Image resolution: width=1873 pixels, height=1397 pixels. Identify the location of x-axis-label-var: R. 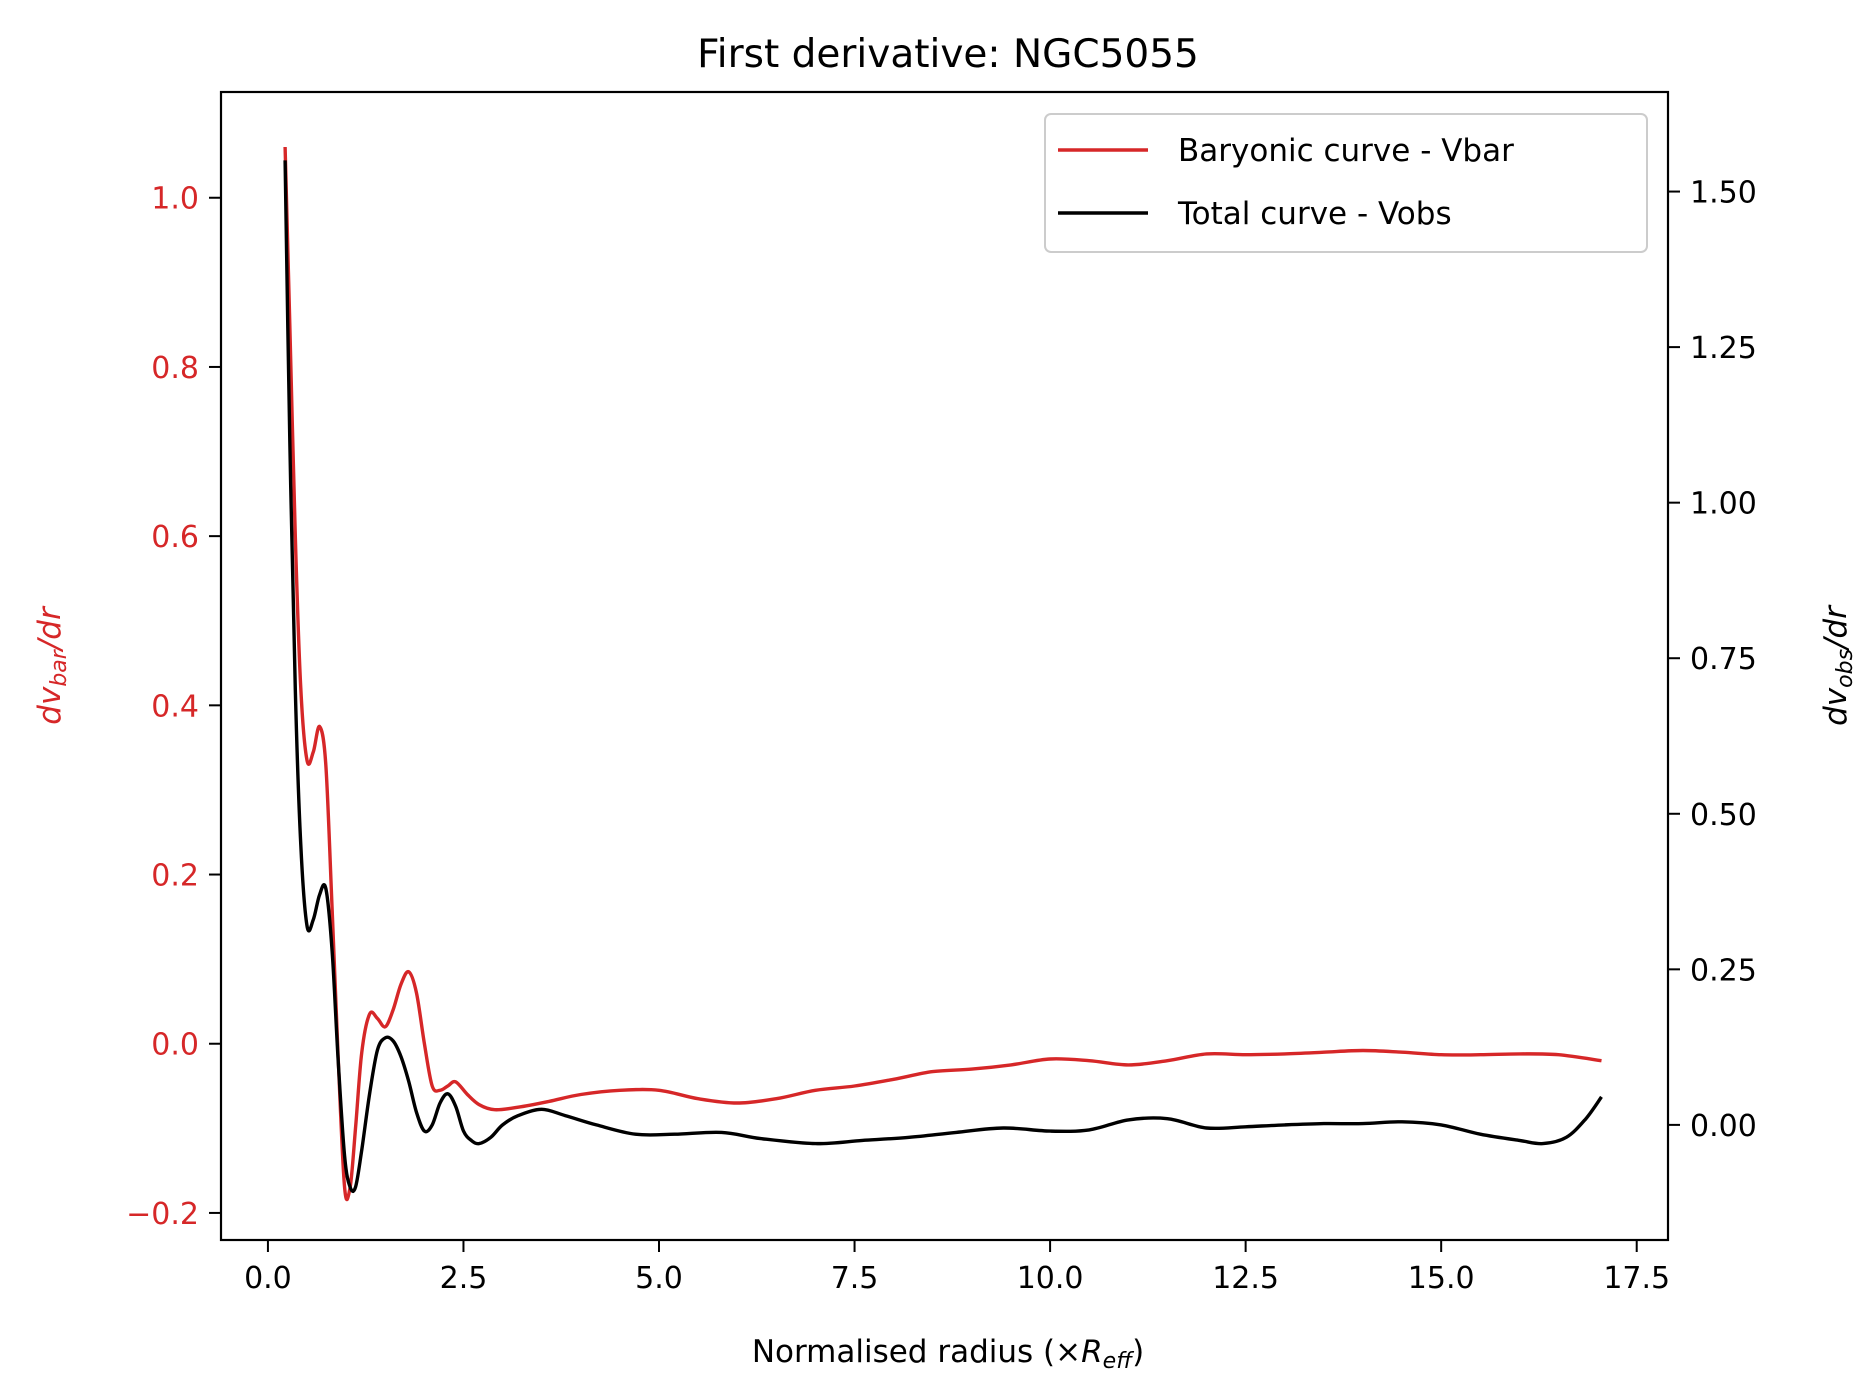
(1092, 1352).